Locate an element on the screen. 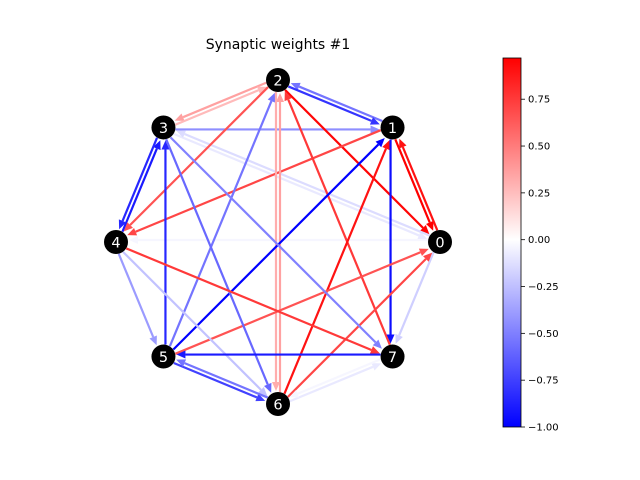 The image size is (640, 480). node-7: 7 is located at coordinates (392, 356).